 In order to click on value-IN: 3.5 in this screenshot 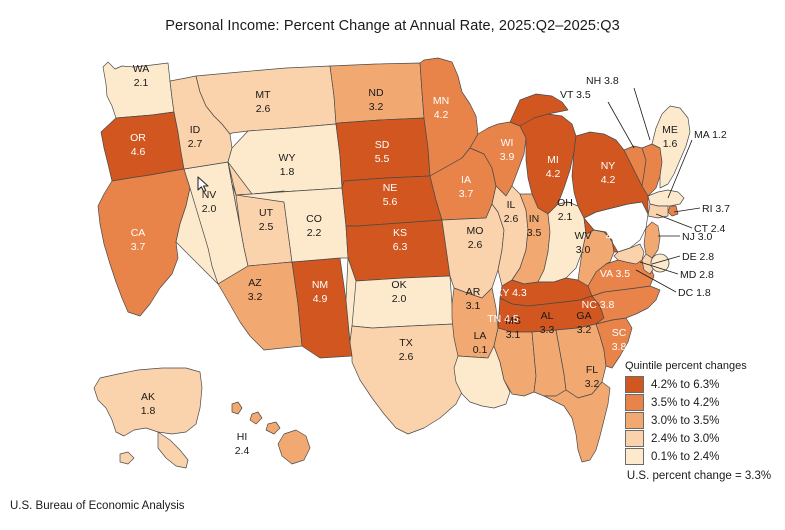, I will do `click(534, 233)`.